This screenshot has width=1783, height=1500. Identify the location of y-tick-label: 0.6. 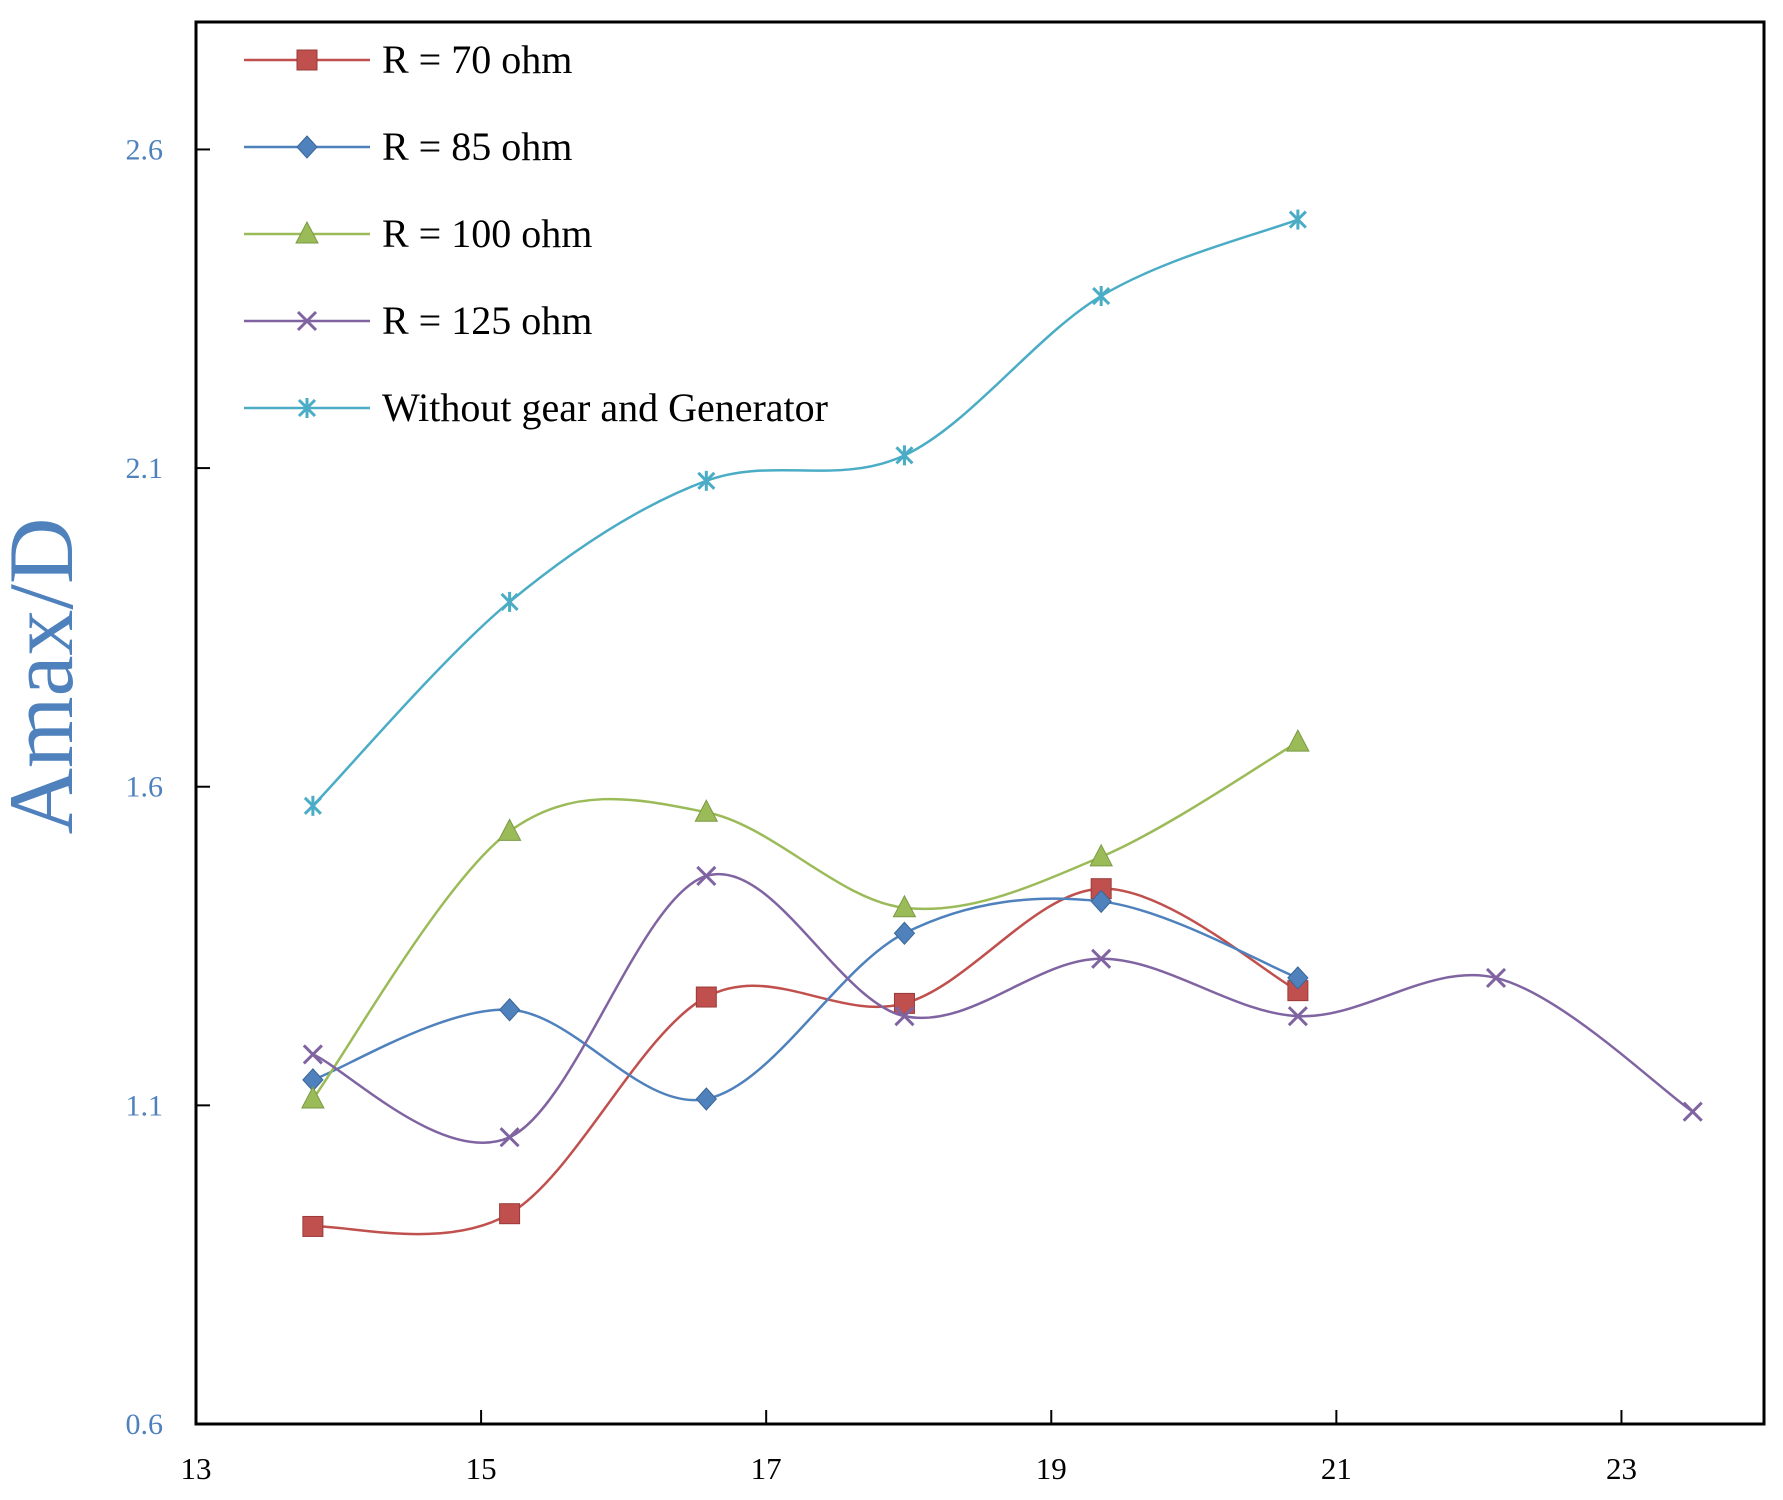
(145, 1424).